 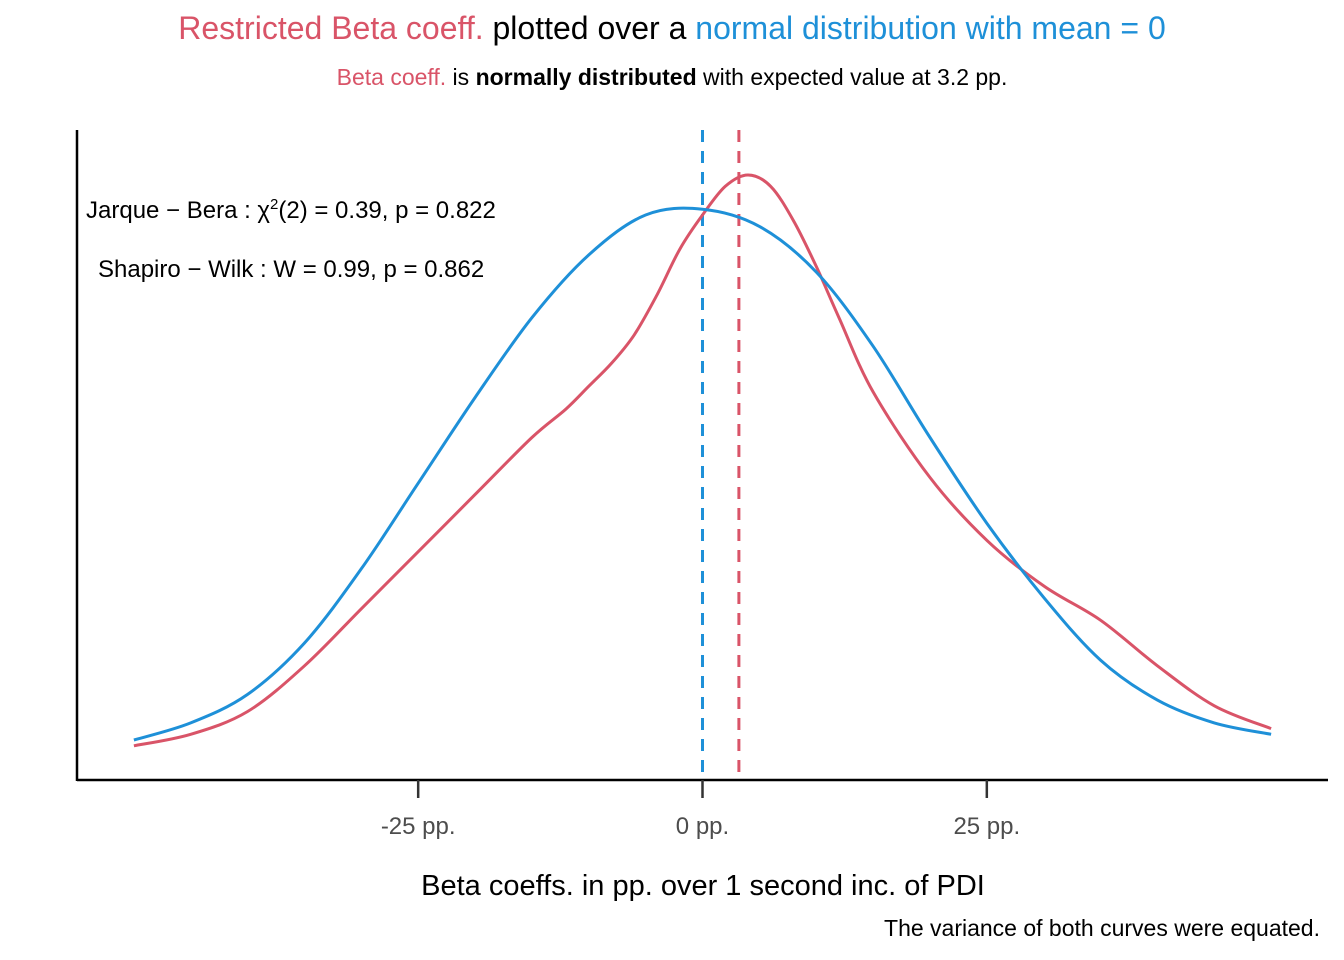 I want to click on x-tick-label: -25 pp., so click(x=418, y=826).